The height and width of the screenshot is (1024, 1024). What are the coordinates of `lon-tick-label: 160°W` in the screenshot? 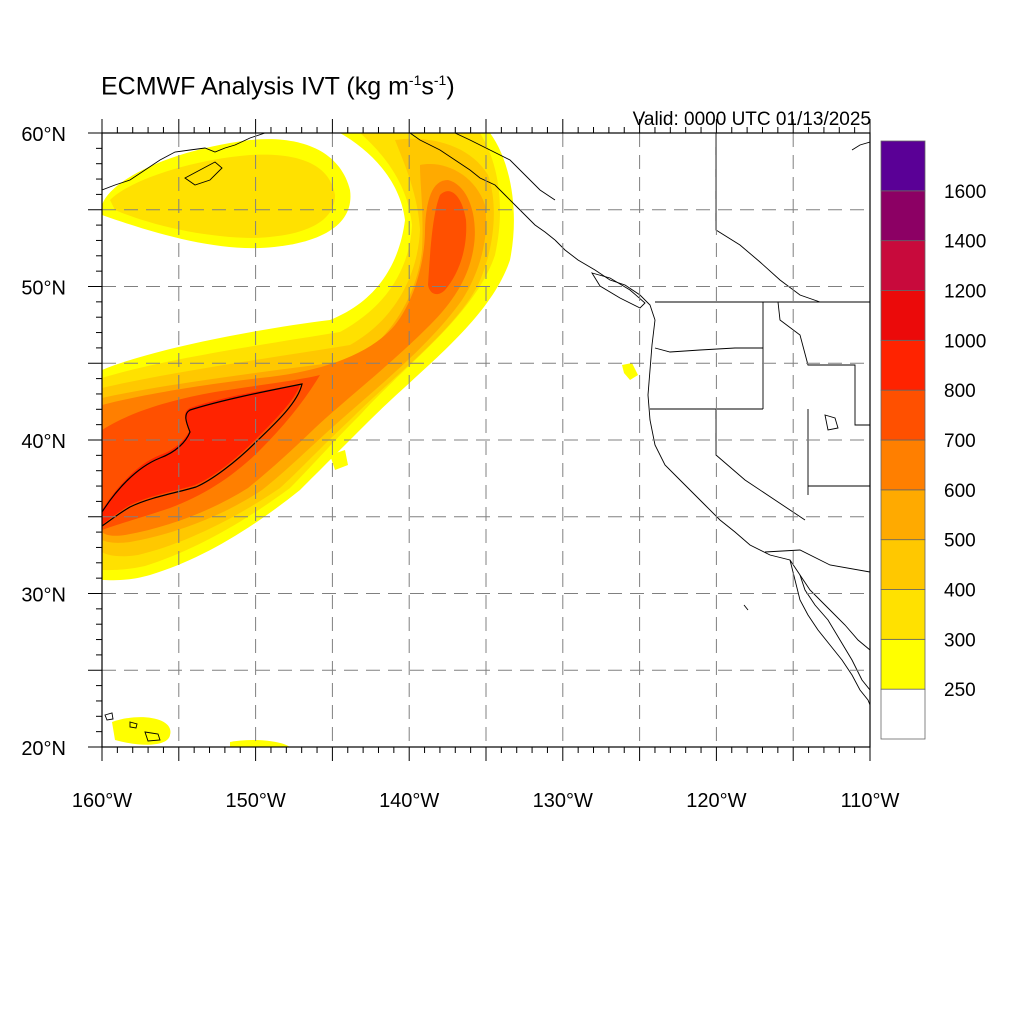 It's located at (102, 801).